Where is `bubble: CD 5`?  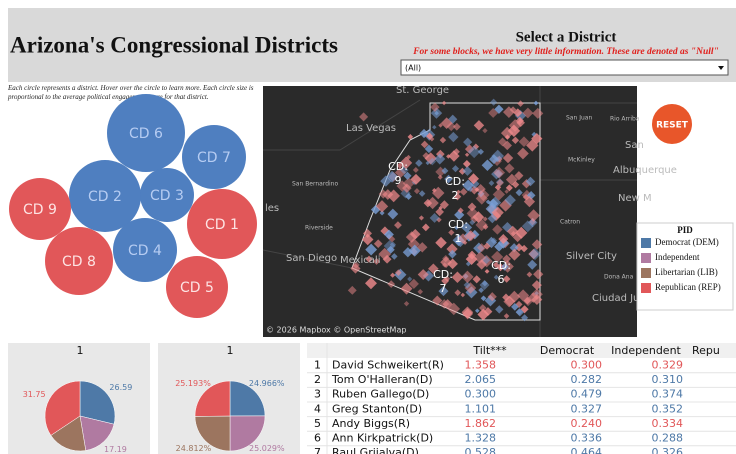 bubble: CD 5 is located at coordinates (197, 287).